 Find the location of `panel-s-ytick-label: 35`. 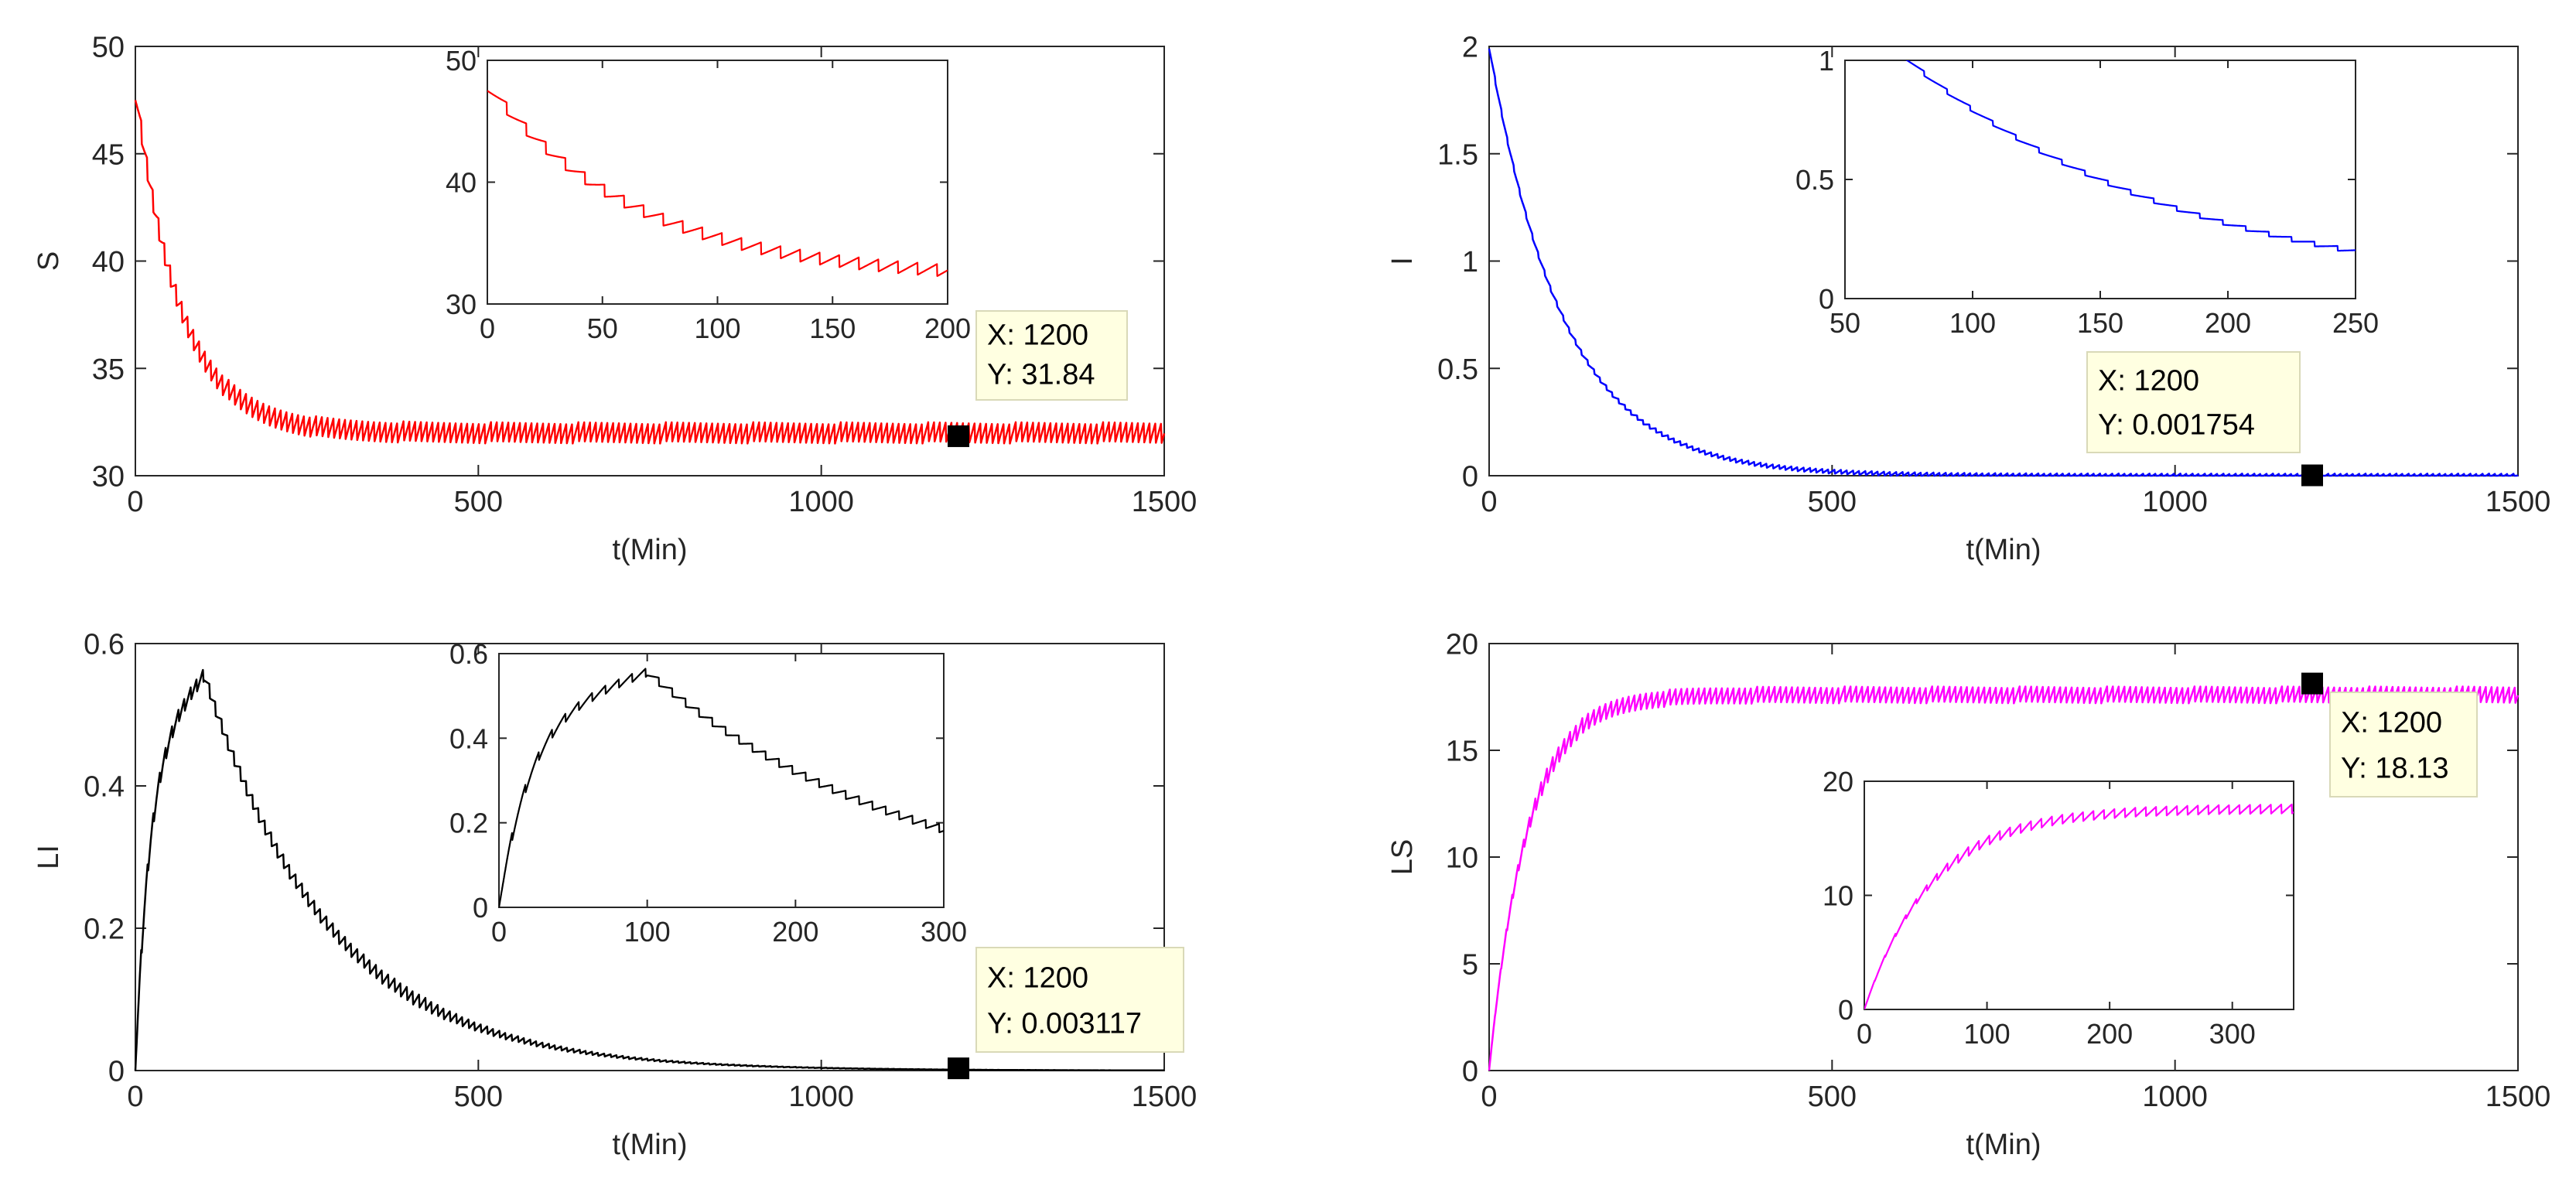

panel-s-ytick-label: 35 is located at coordinates (108, 370).